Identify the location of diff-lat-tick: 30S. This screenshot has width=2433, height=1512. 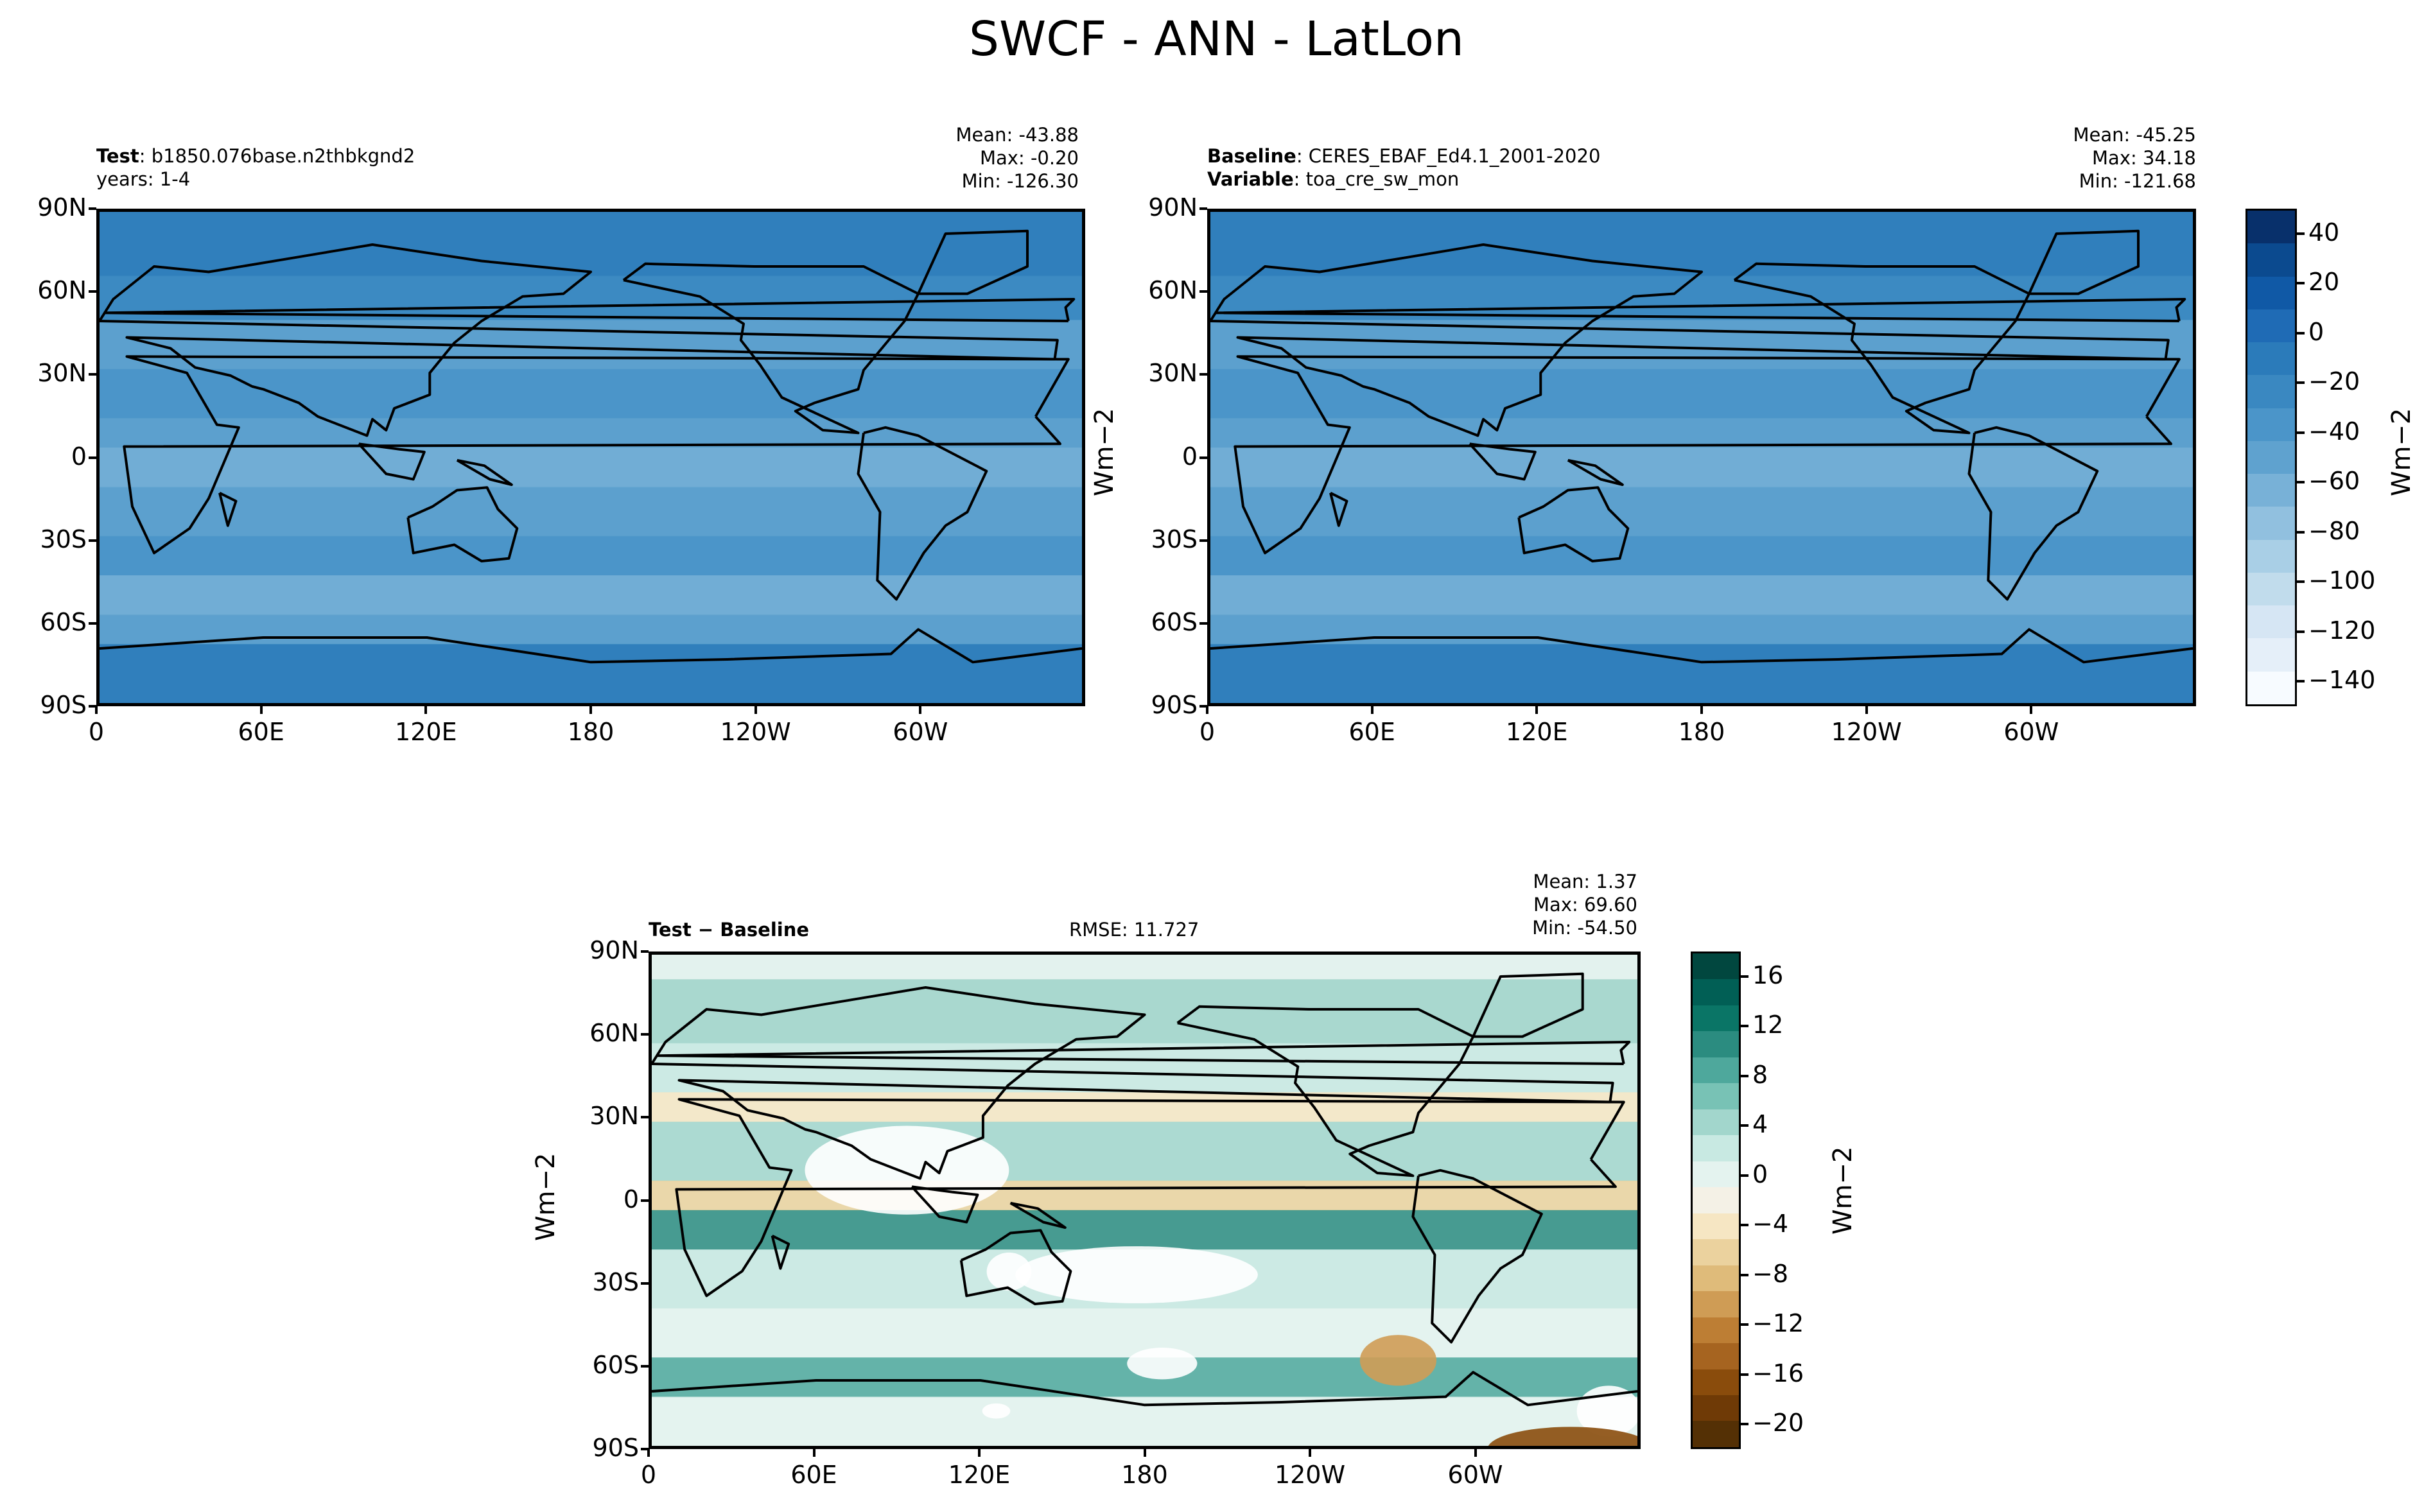
(615, 1281).